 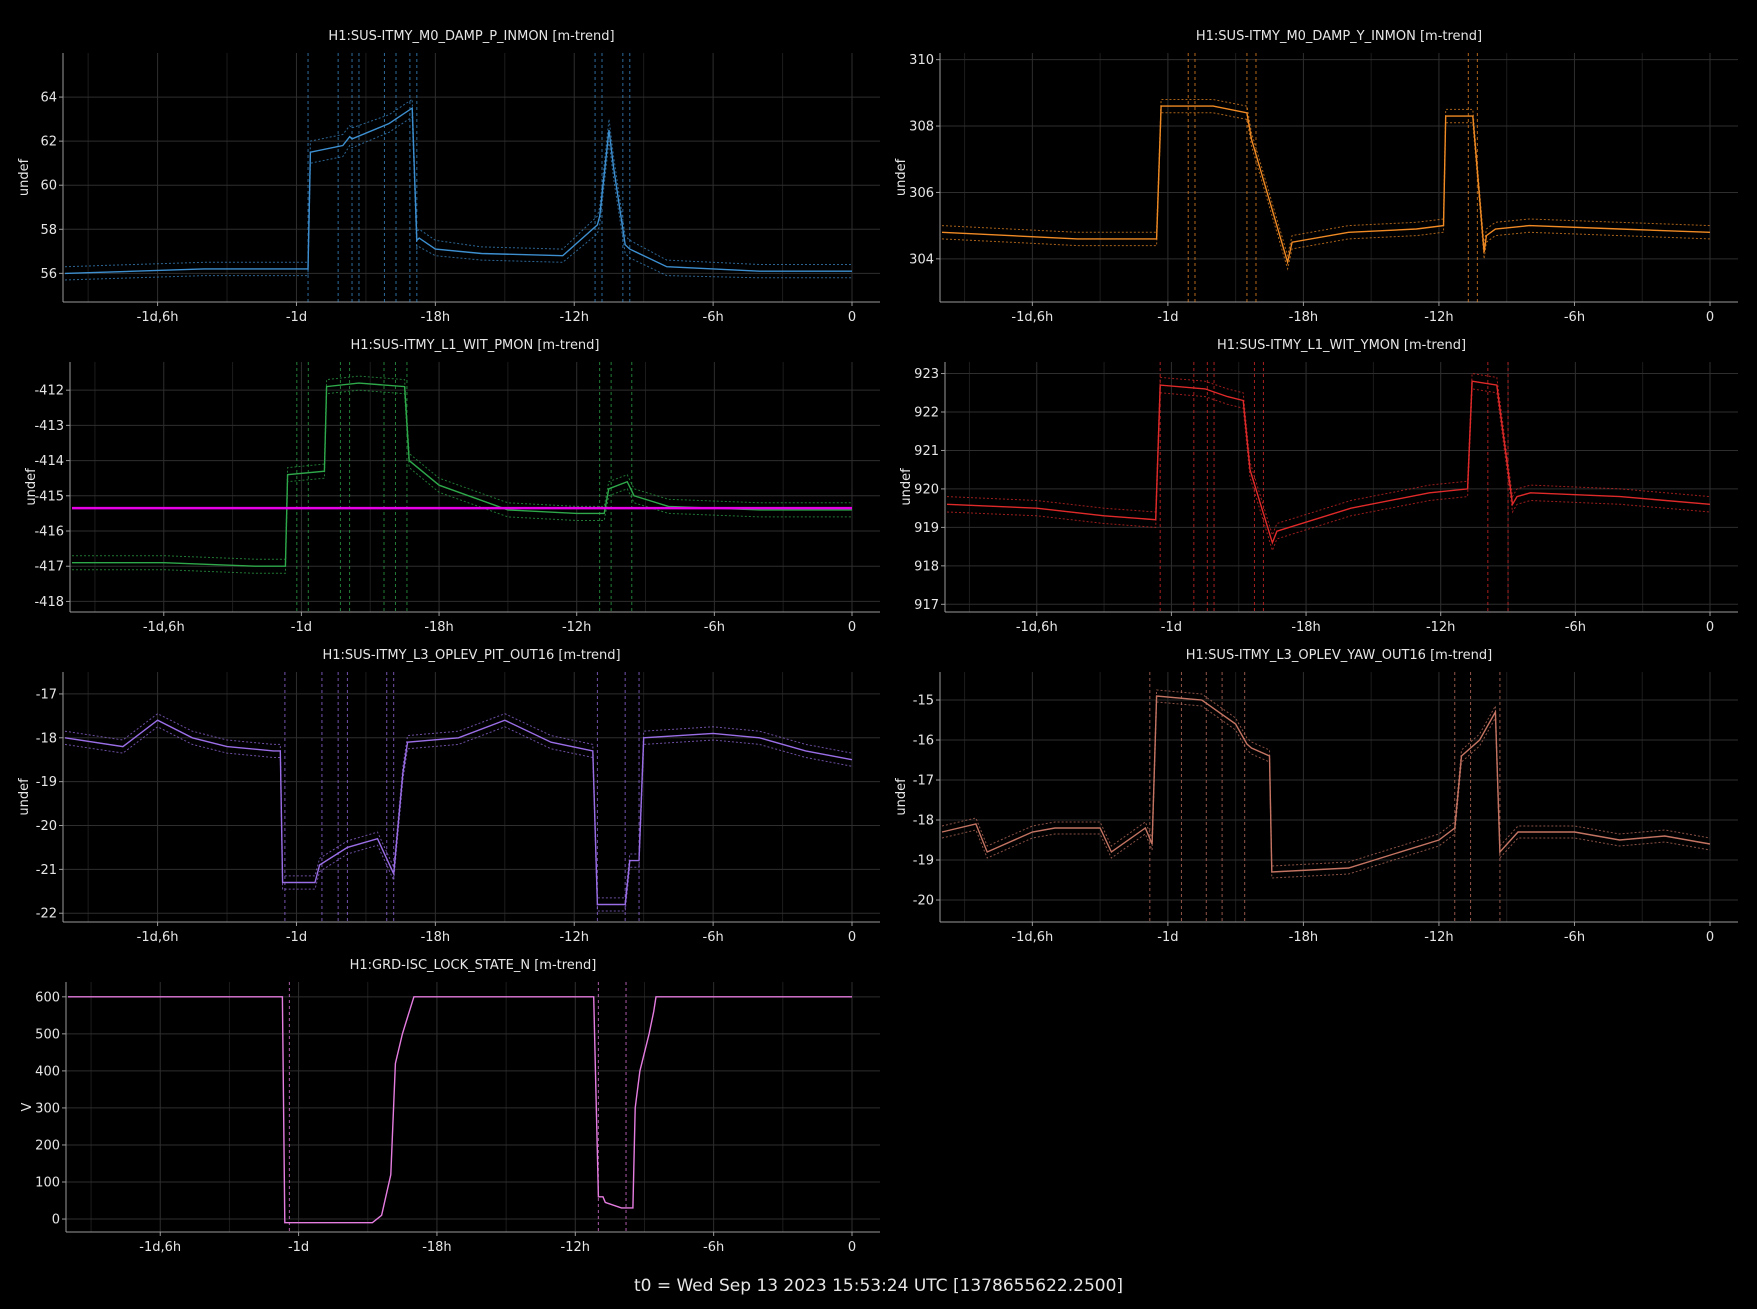 What do you see at coordinates (921, 127) in the screenshot?
I see `y-tick-label: 308` at bounding box center [921, 127].